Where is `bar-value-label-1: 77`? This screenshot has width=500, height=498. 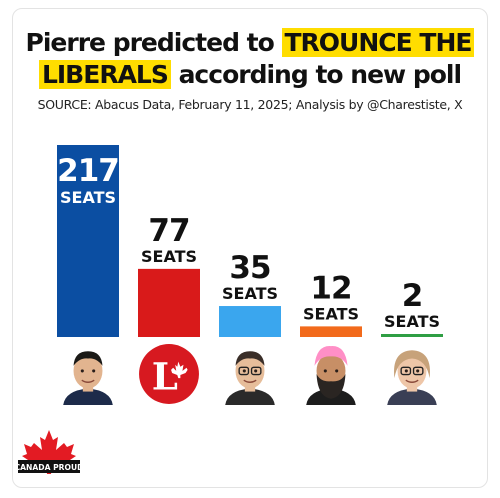
bar-value-label-1: 77 is located at coordinates (168, 231).